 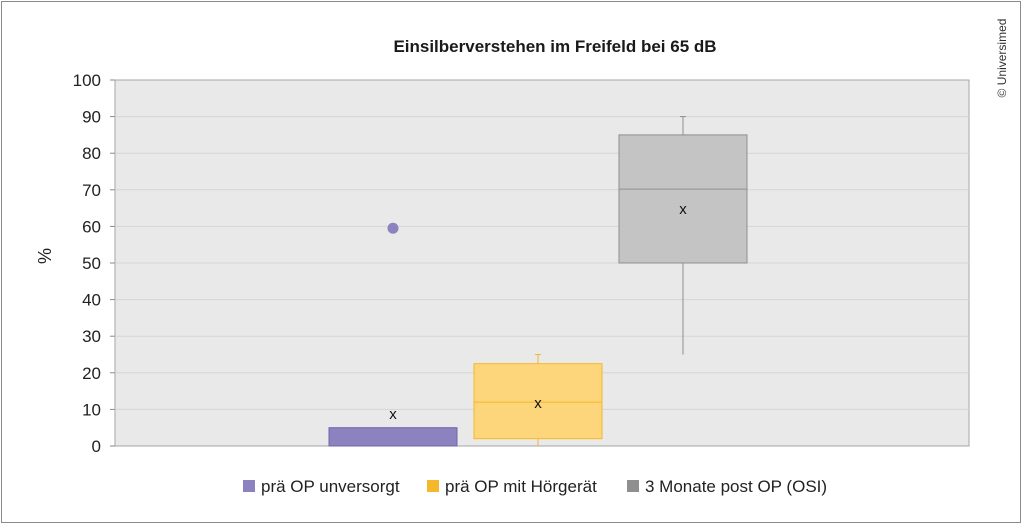 What do you see at coordinates (633, 486) in the screenshot?
I see `legend-swatch-3-monate-post-op` at bounding box center [633, 486].